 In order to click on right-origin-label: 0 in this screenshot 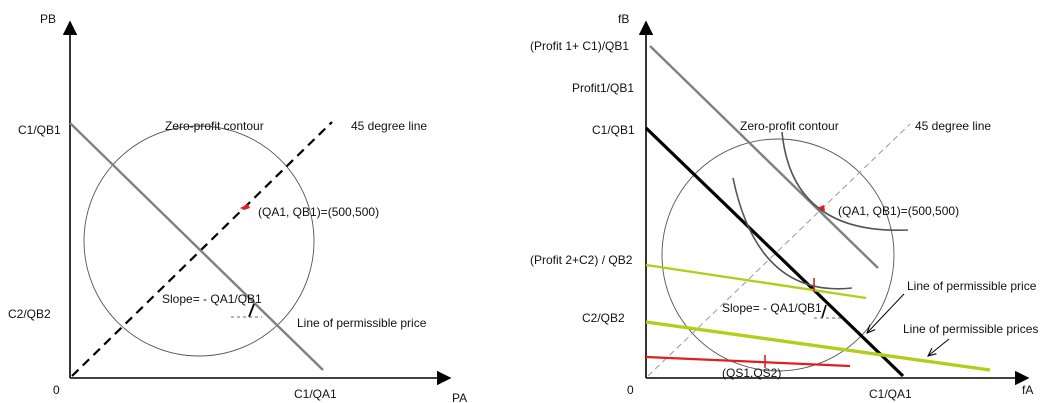, I will do `click(630, 390)`.